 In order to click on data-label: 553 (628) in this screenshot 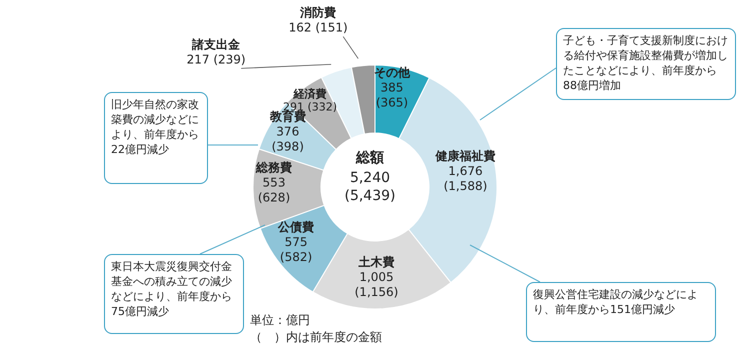, I will do `click(274, 189)`.